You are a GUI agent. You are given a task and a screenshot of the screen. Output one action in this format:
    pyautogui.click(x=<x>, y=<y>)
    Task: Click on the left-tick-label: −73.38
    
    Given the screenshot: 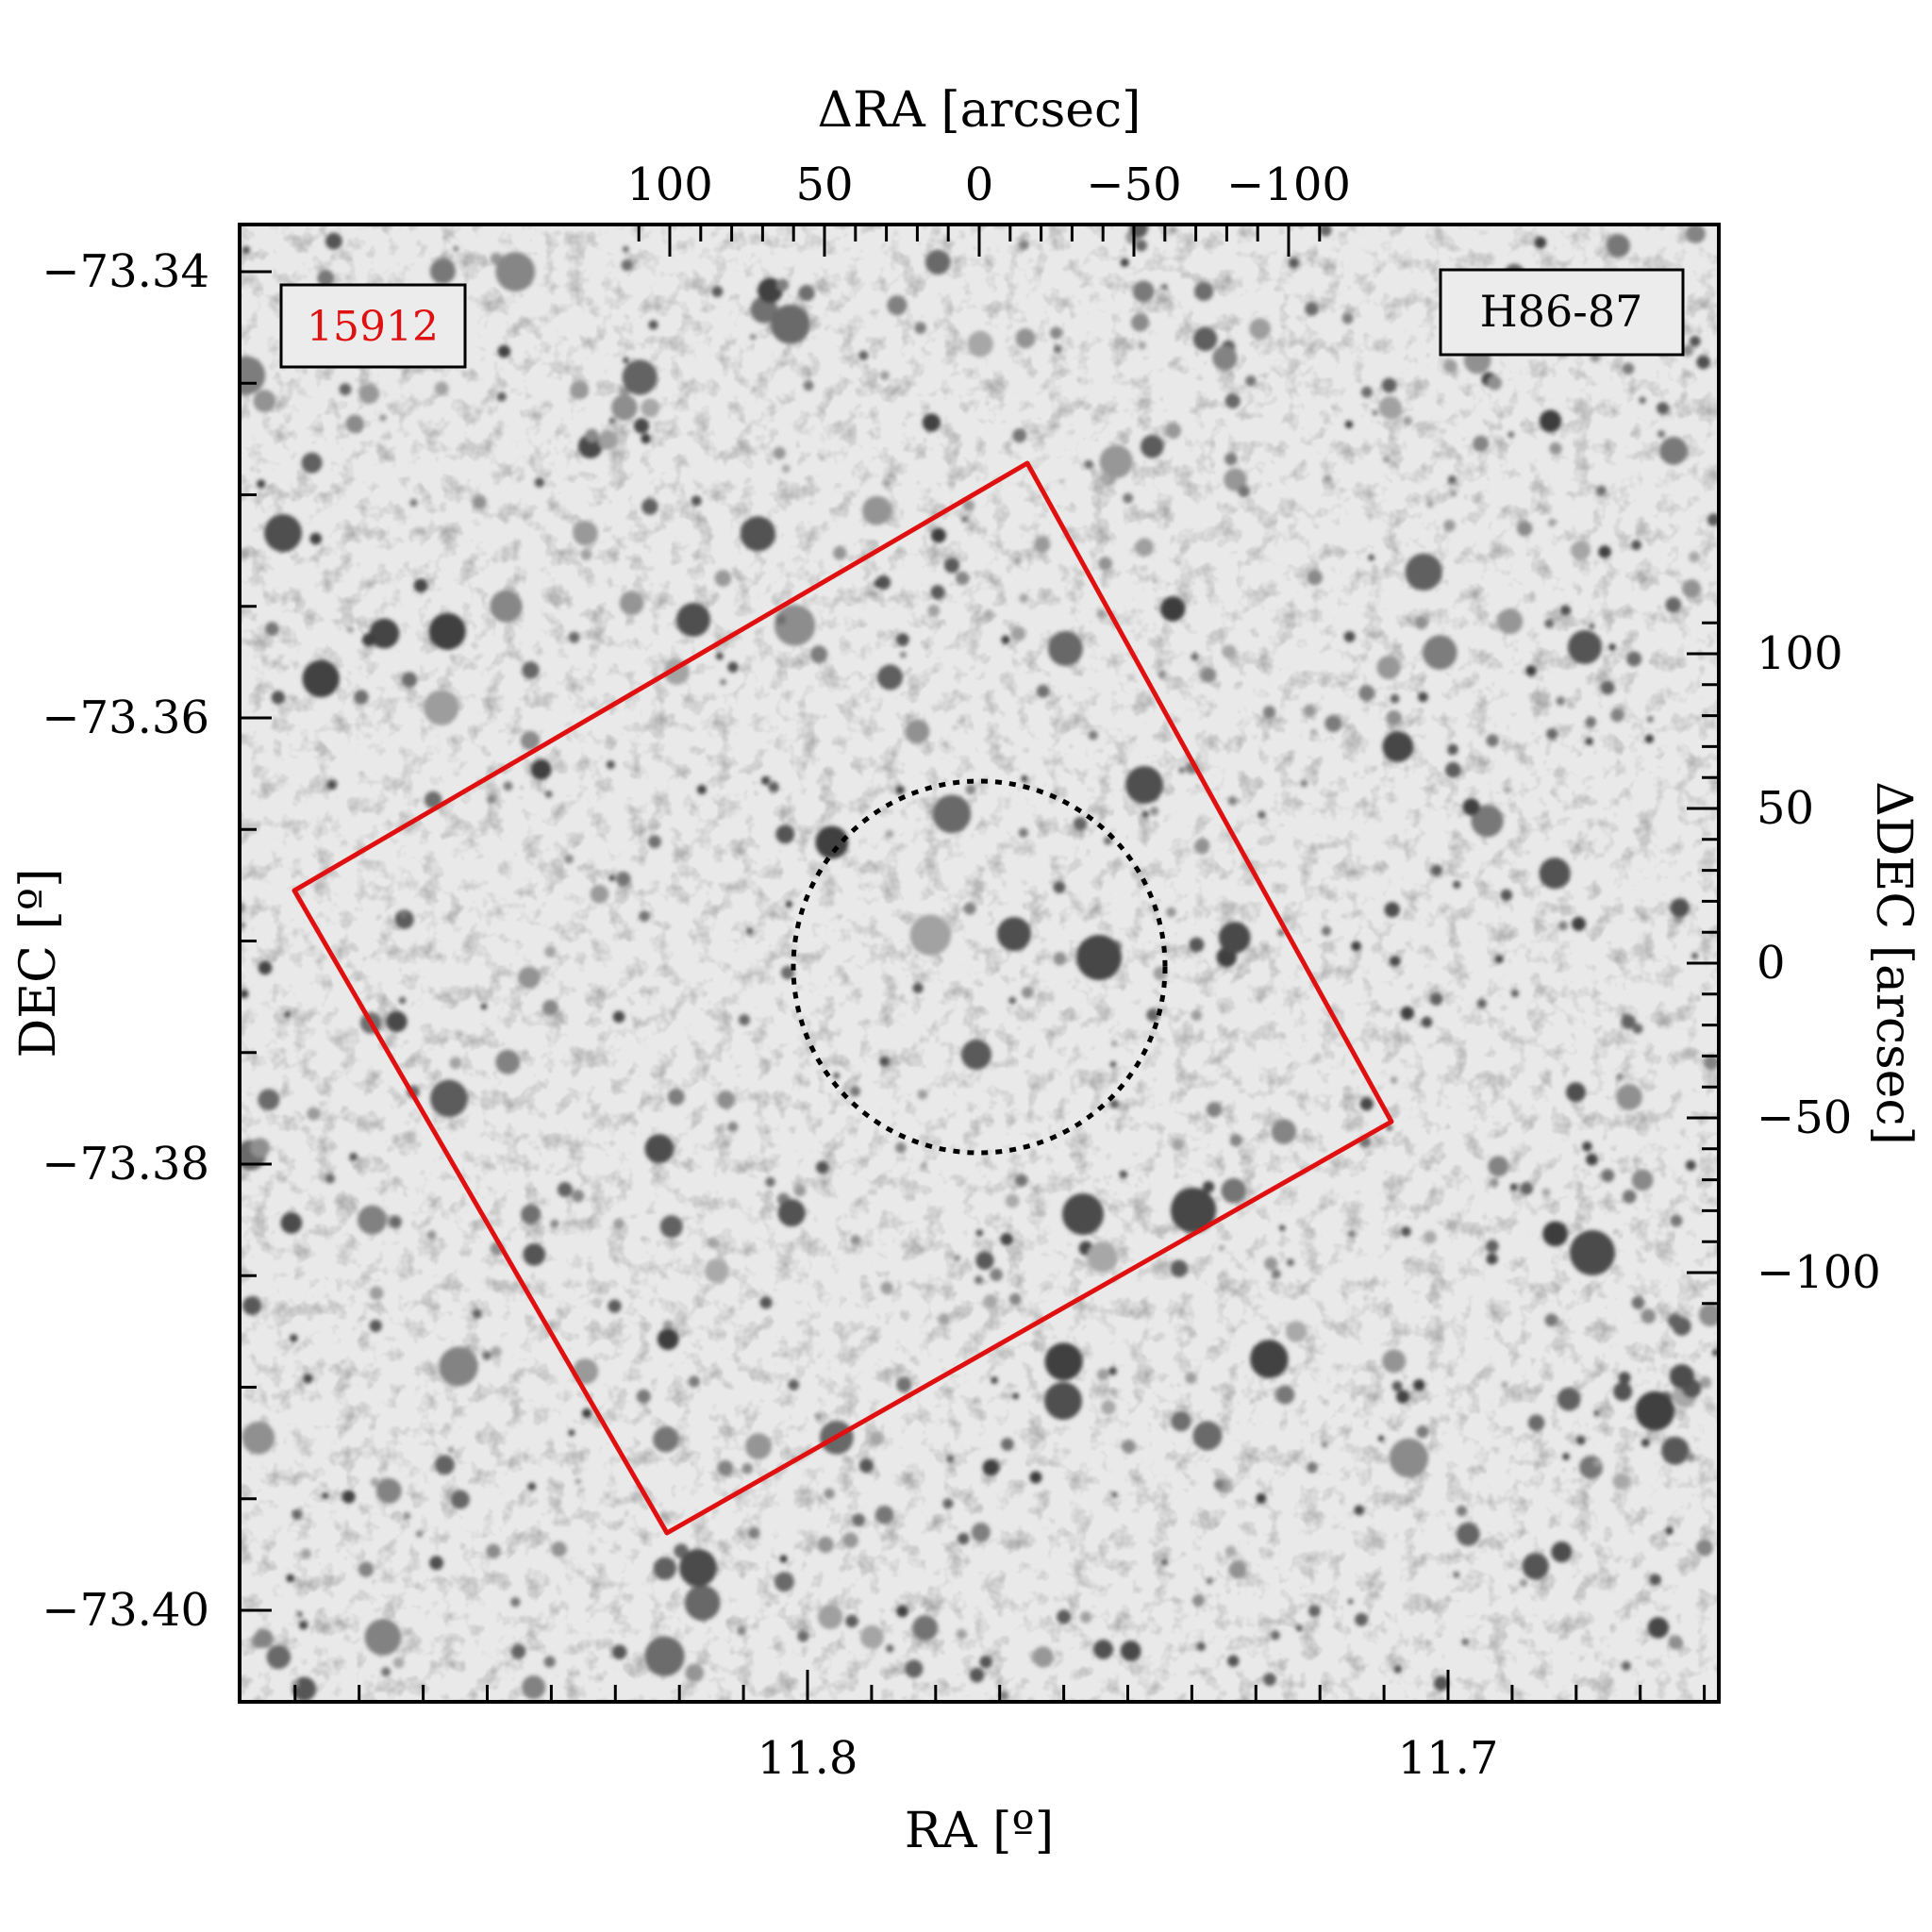 What is the action you would take?
    pyautogui.click(x=126, y=1165)
    